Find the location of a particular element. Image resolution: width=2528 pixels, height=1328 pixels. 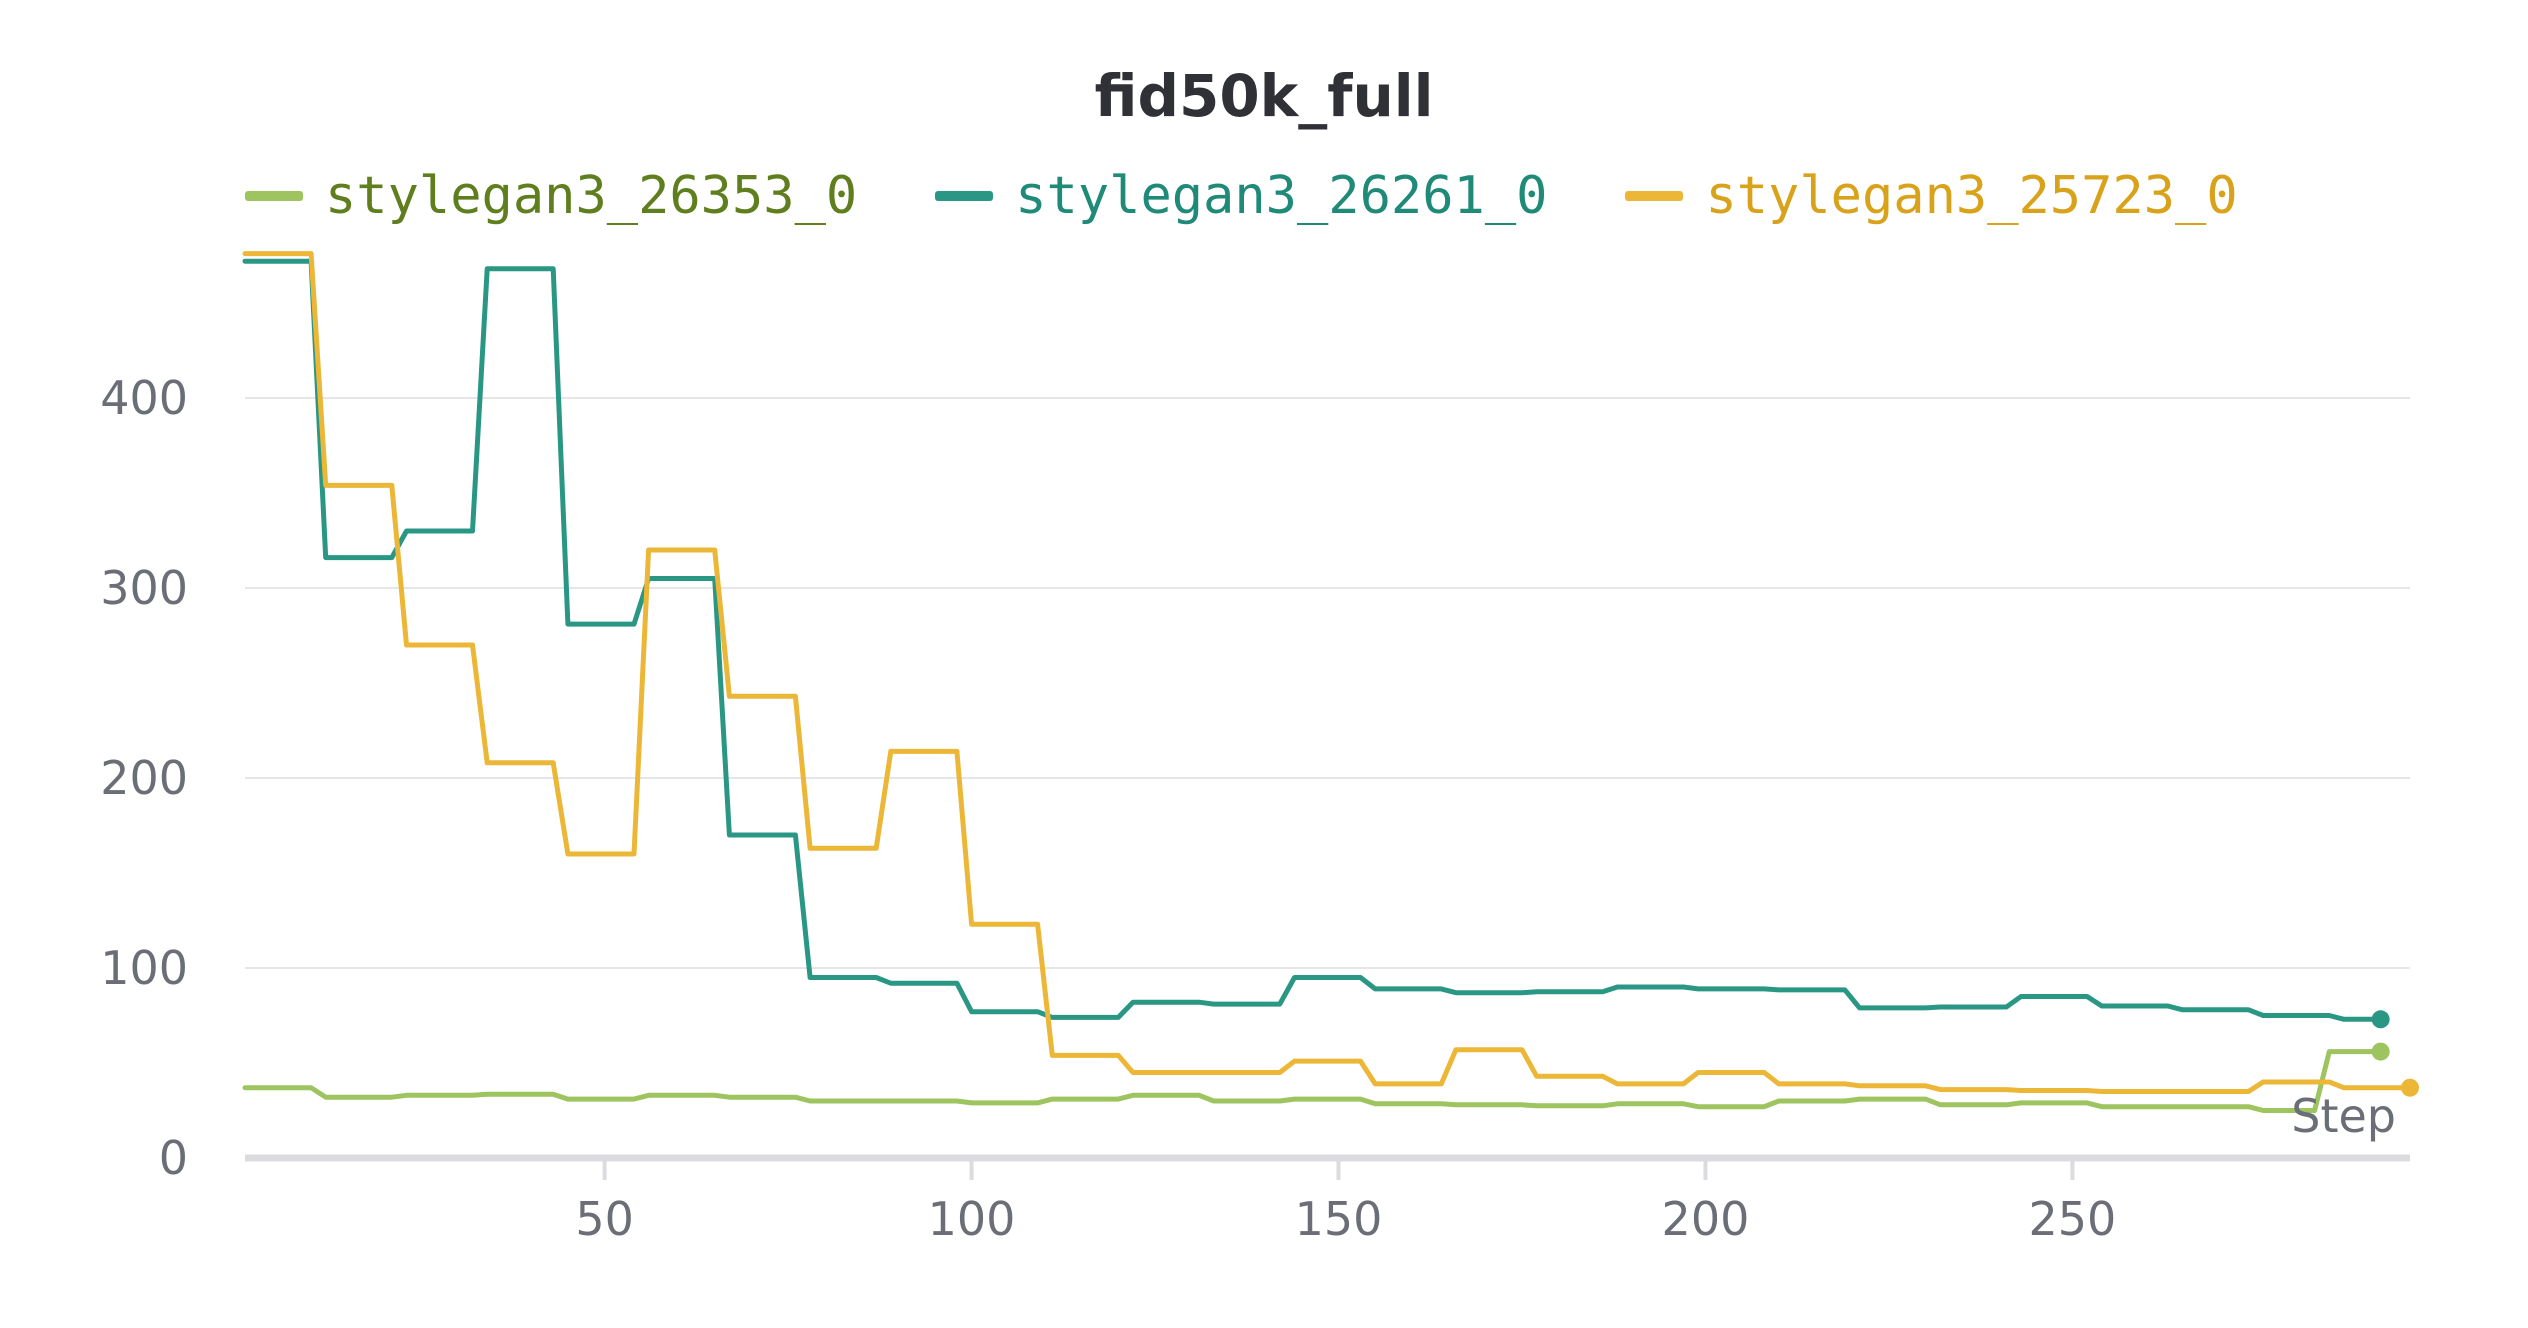

legend-item-series-1: stylegan3_26353_0 is located at coordinates (551, 196).